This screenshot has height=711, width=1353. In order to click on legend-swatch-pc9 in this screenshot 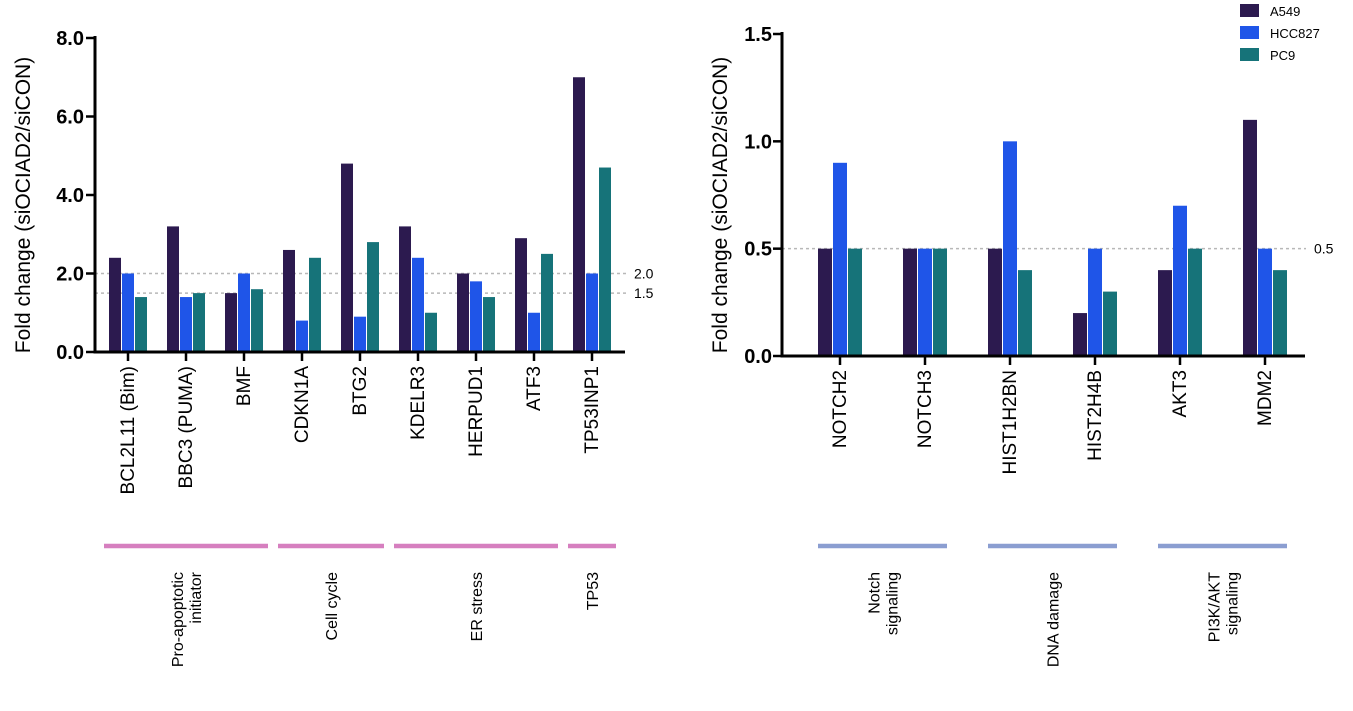, I will do `click(1249, 54)`.